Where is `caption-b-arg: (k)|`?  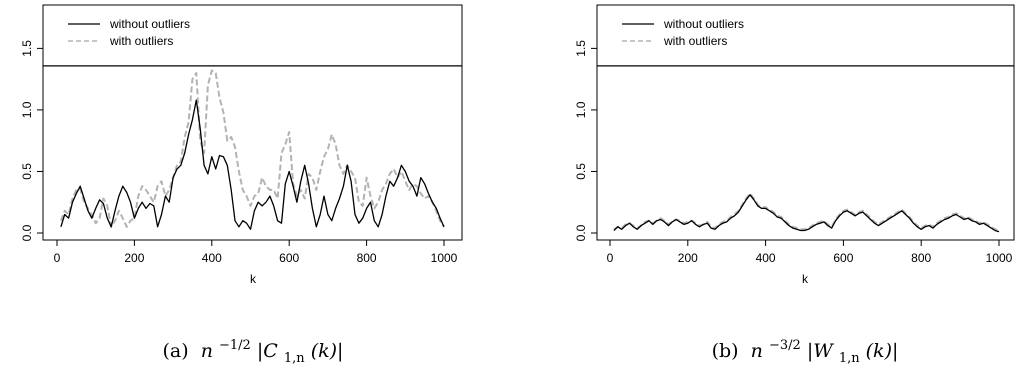 caption-b-arg: (k)| is located at coordinates (882, 351).